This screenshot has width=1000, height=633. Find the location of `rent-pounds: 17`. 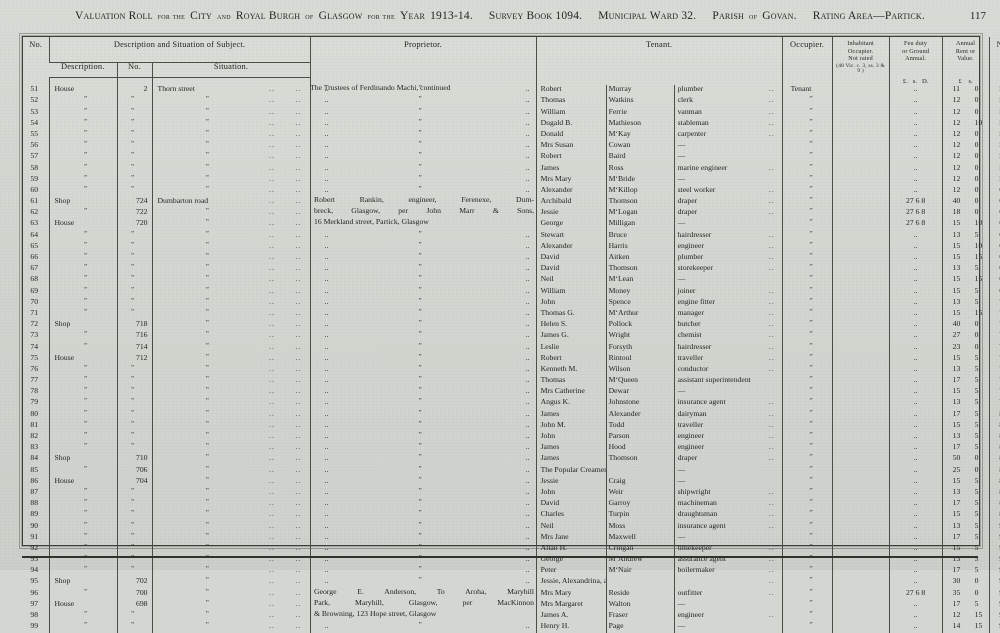

rent-pounds: 17 is located at coordinates (956, 603).